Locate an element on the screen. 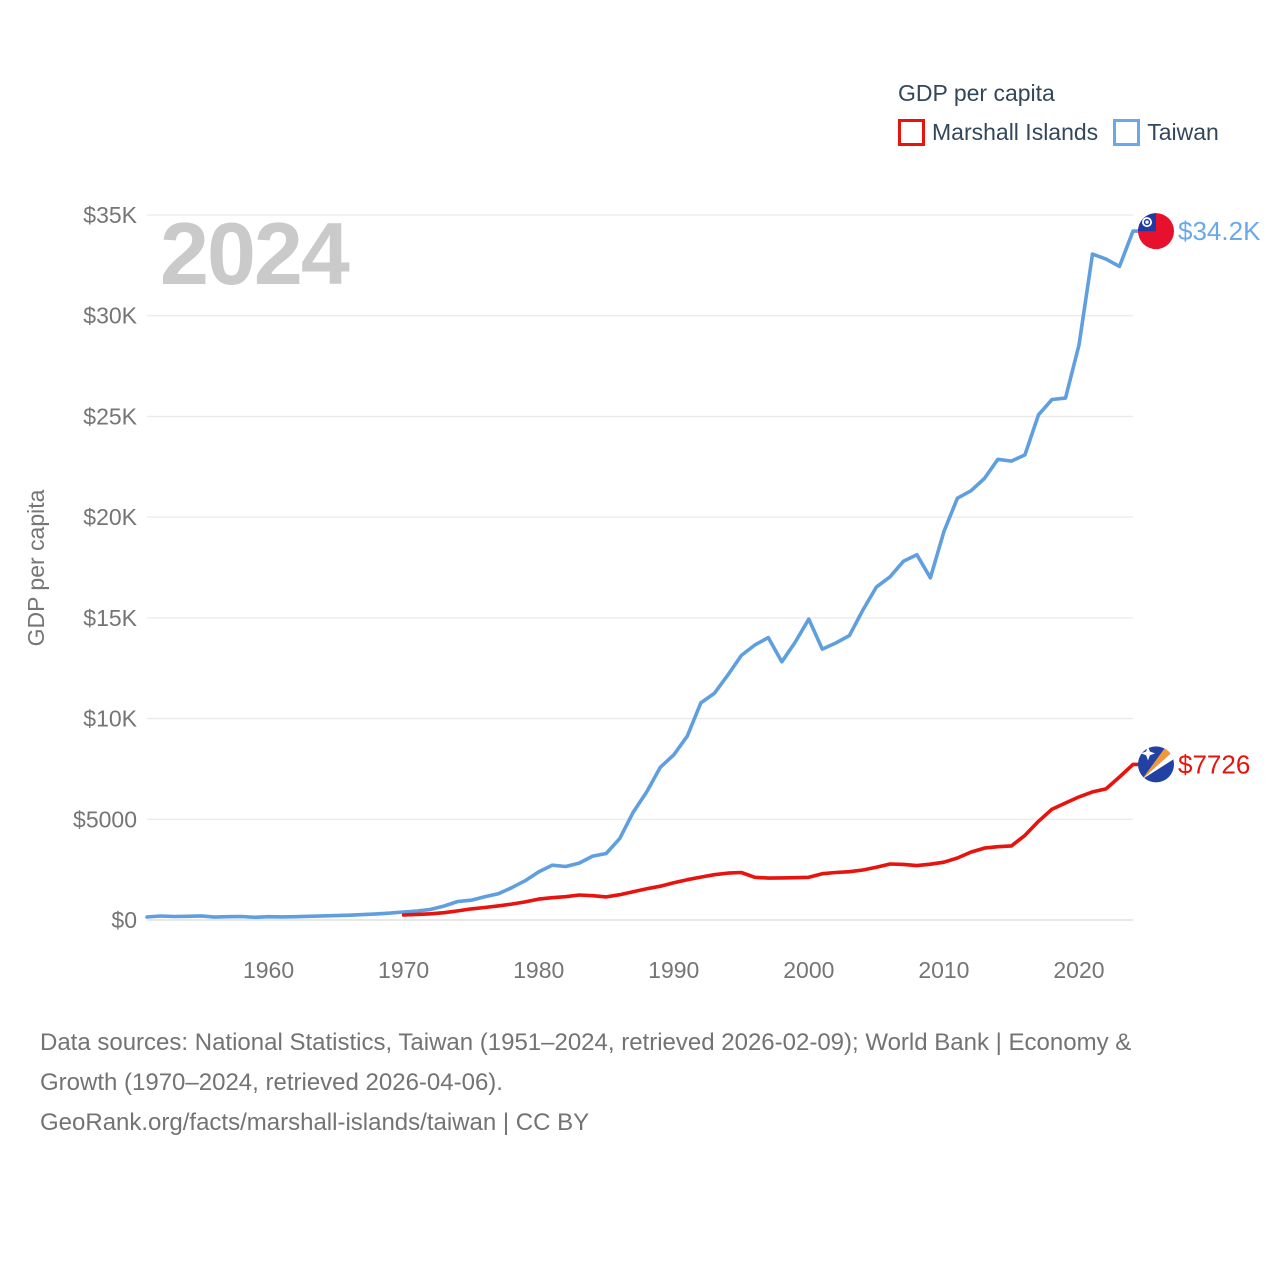  x-tick-label: 2000 is located at coordinates (808, 970).